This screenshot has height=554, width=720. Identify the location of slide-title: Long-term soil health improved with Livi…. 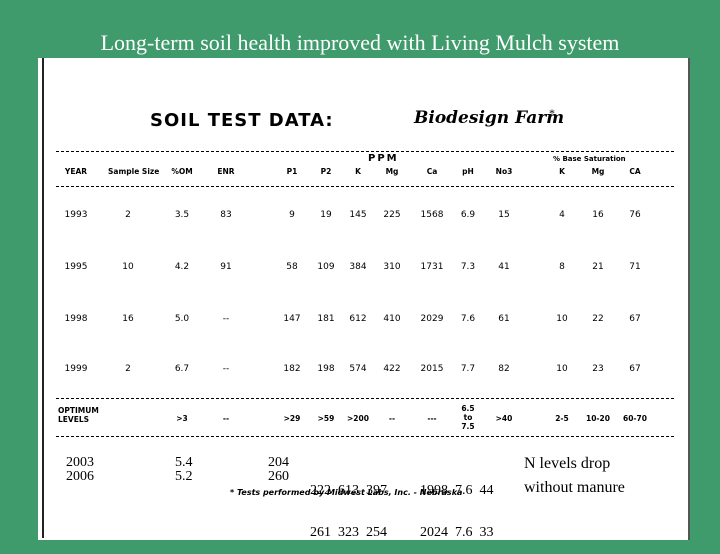
(360, 42).